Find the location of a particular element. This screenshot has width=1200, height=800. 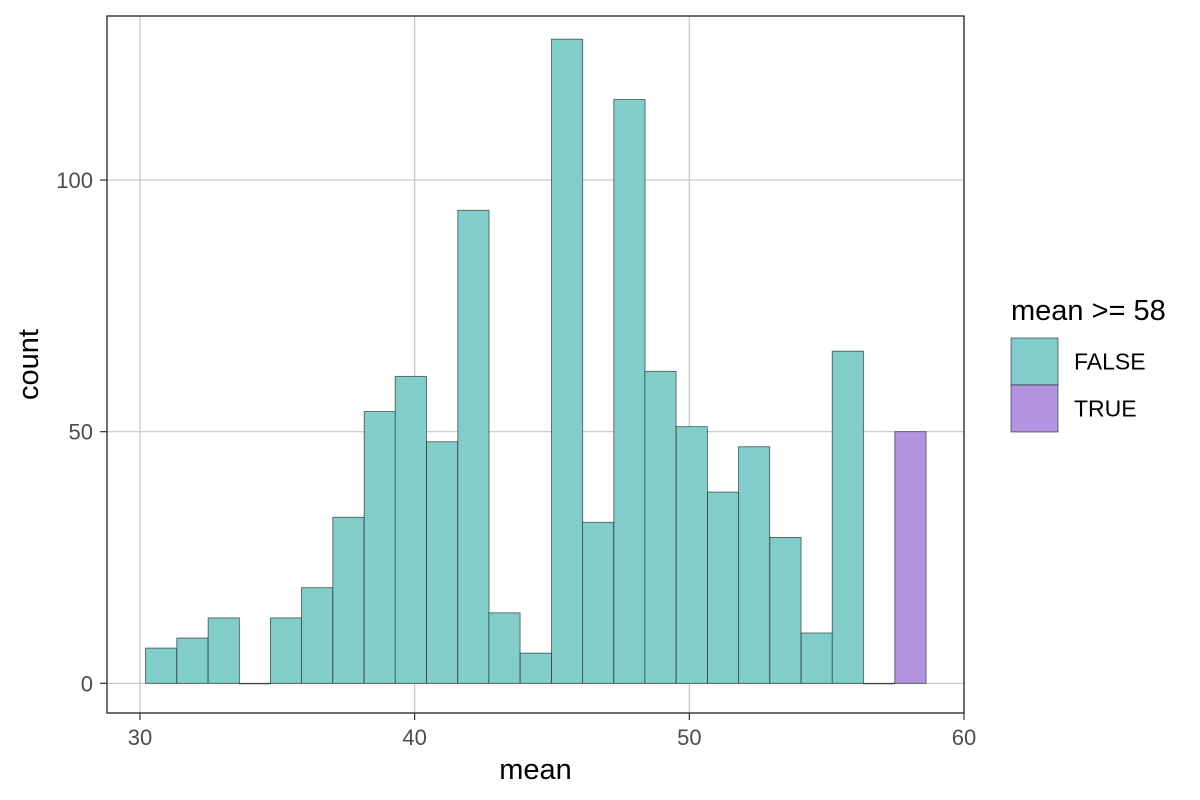

x-tick-label: 30 is located at coordinates (140, 737).